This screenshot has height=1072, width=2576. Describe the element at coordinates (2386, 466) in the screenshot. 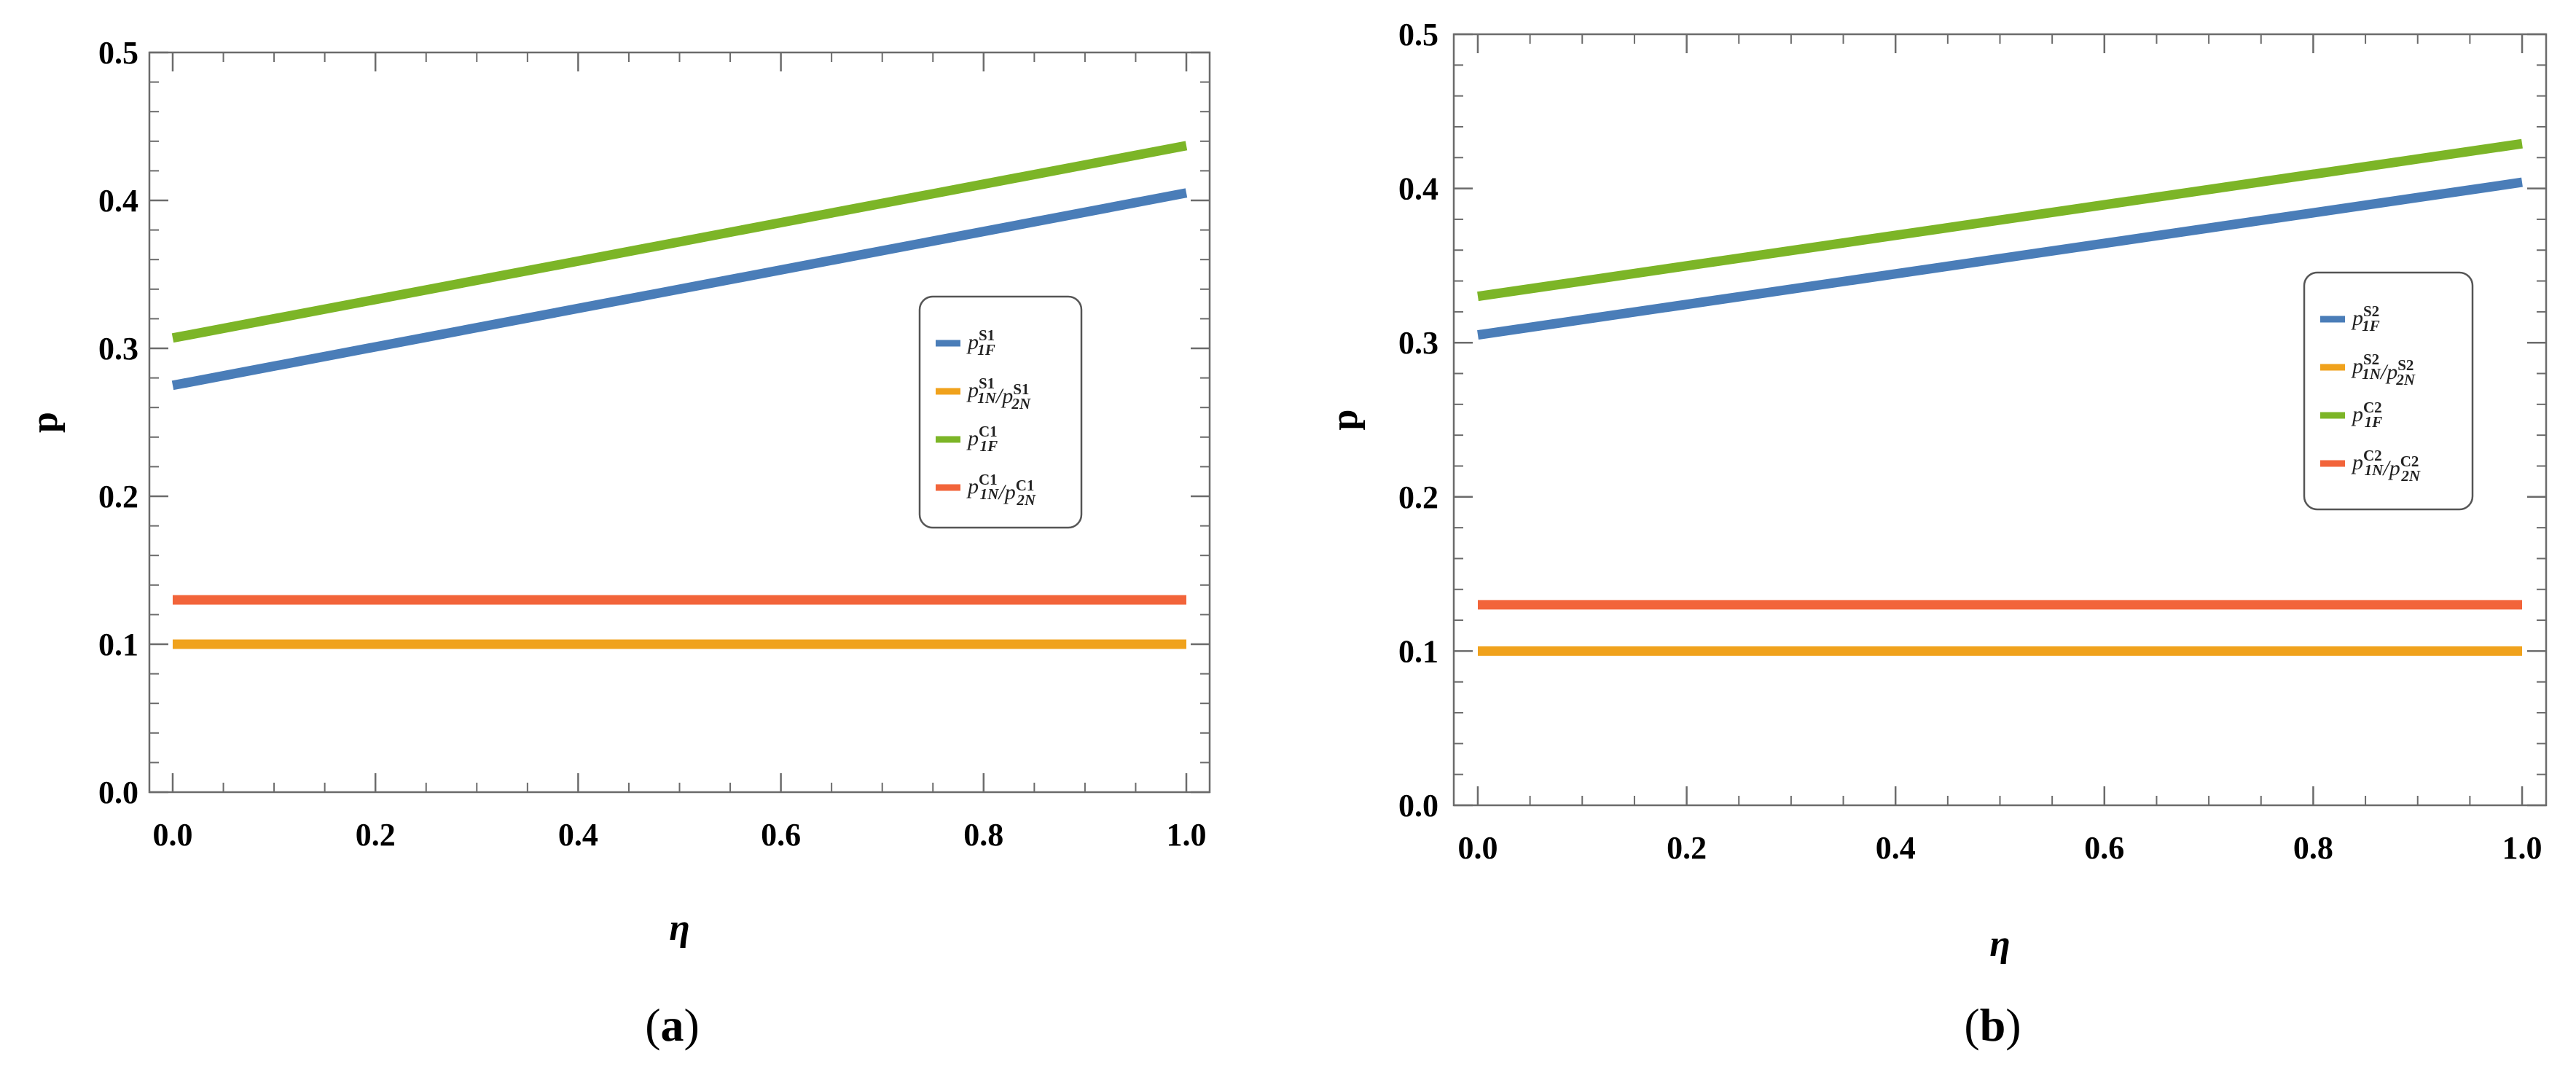

I see `legend-label: pC2 1N/pC2 2N` at that location.